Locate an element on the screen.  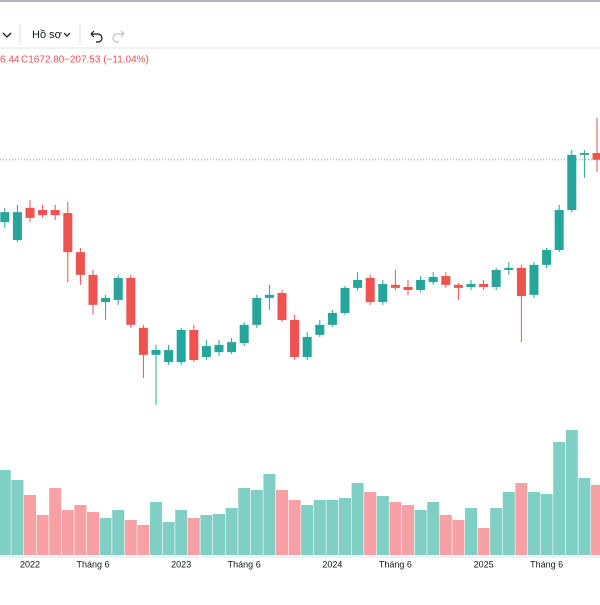
profile-button: Hồ sơ is located at coordinates (47, 35).